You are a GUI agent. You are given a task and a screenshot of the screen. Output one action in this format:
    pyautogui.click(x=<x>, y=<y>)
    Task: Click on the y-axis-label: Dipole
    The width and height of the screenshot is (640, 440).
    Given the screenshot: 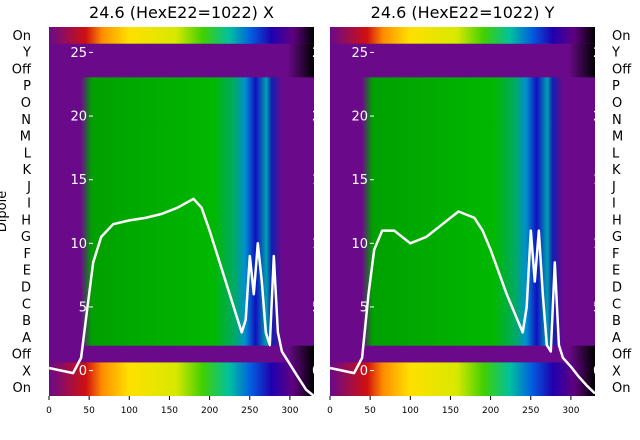 What is the action you would take?
    pyautogui.click(x=5, y=211)
    